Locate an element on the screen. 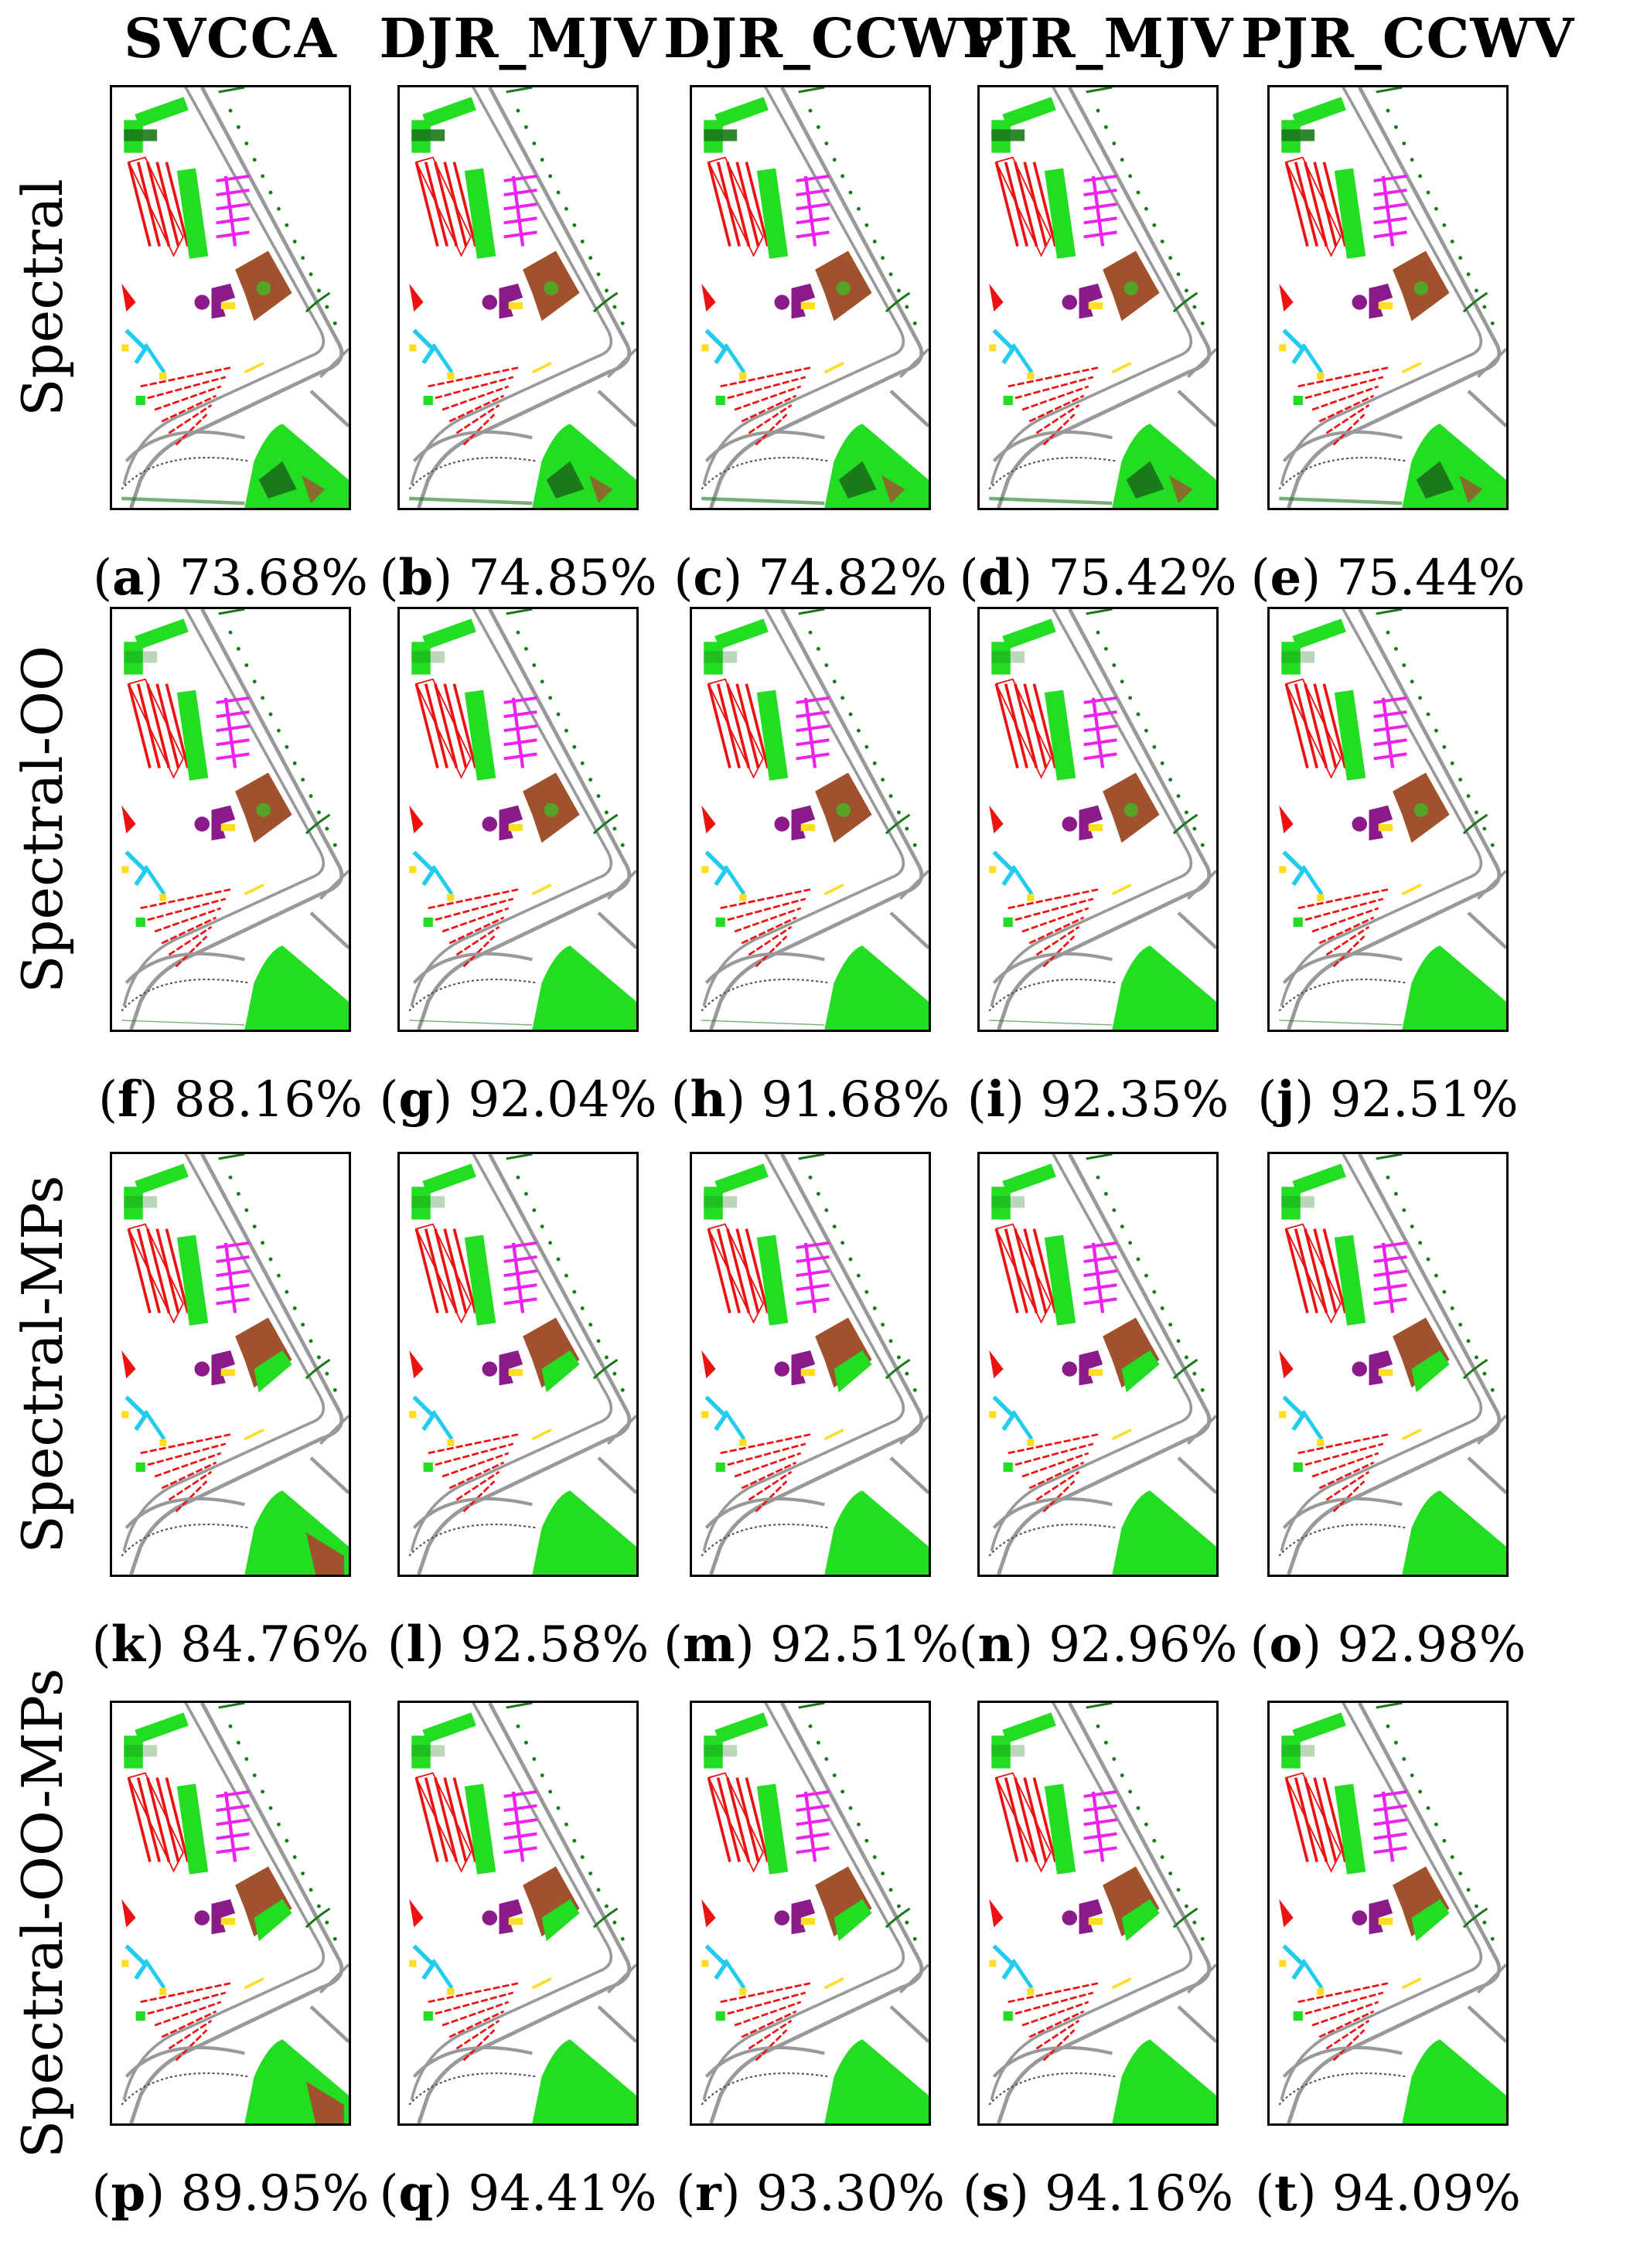  panel-letter: k is located at coordinates (128, 1645).